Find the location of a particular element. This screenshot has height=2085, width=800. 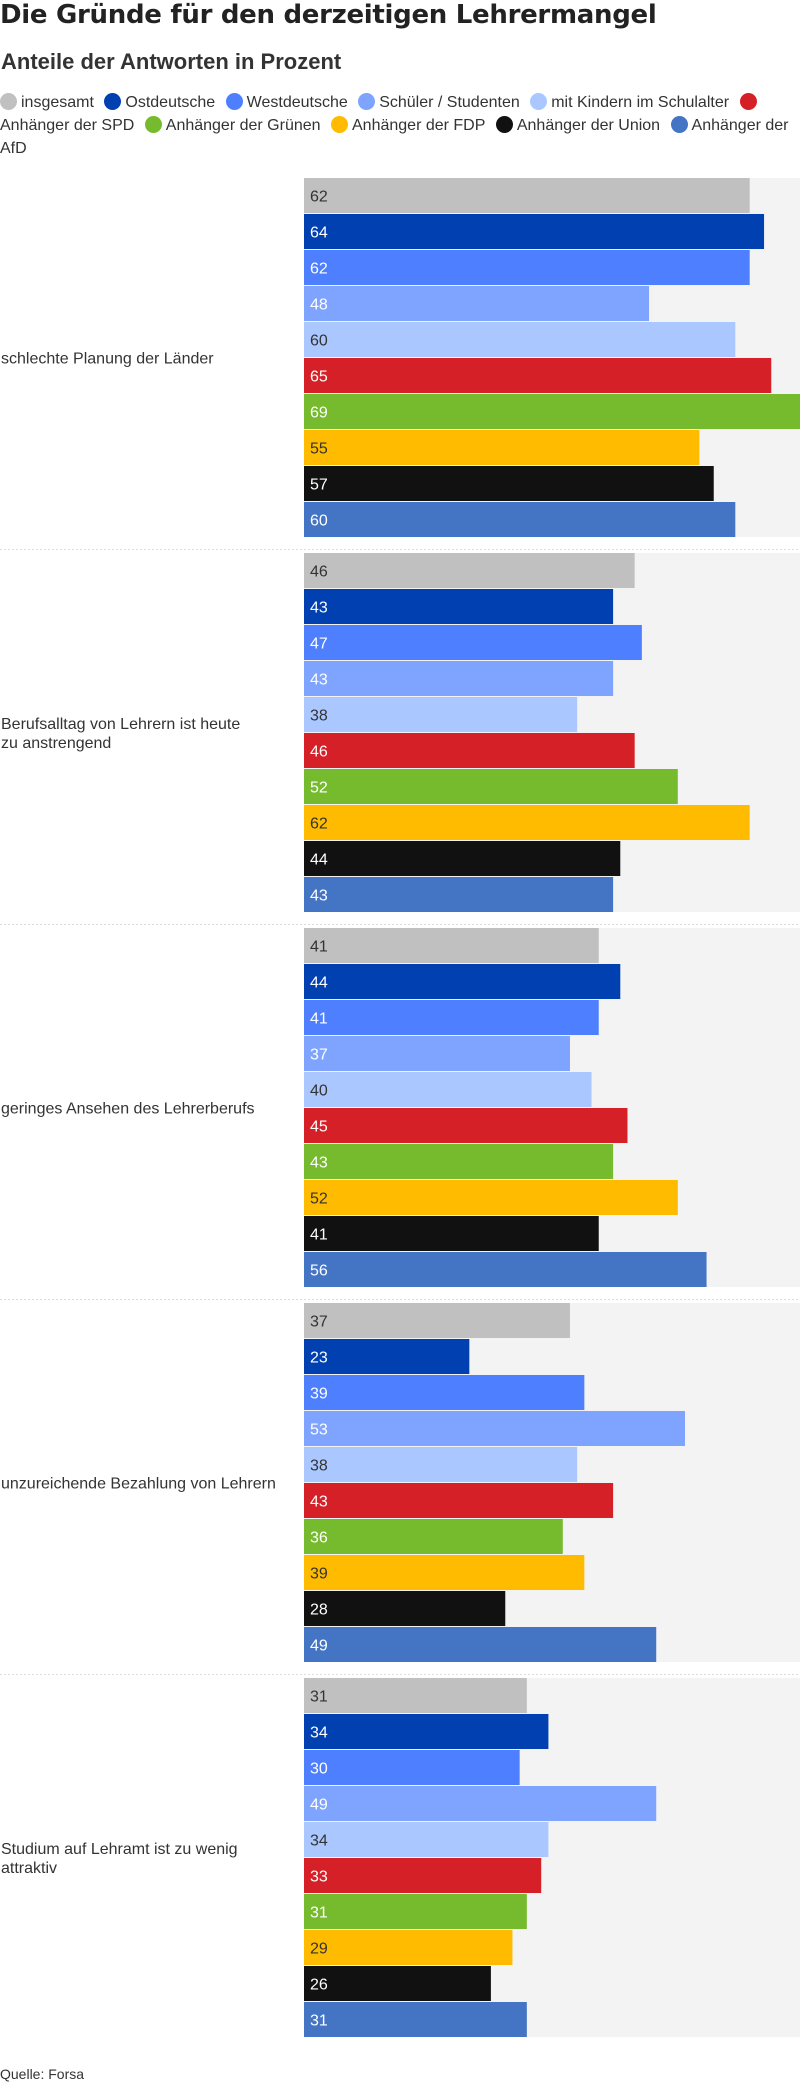

legend-item: mit Kindern im Schulalter is located at coordinates (630, 102).